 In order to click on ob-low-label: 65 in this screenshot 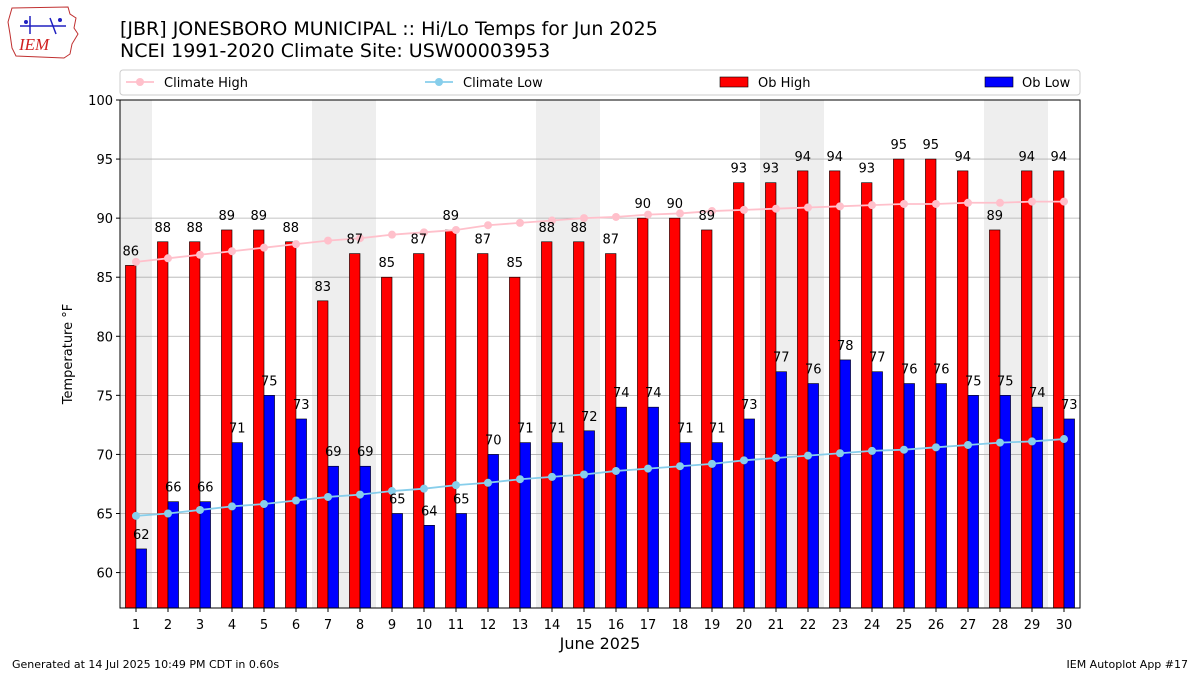, I will do `click(461, 499)`.